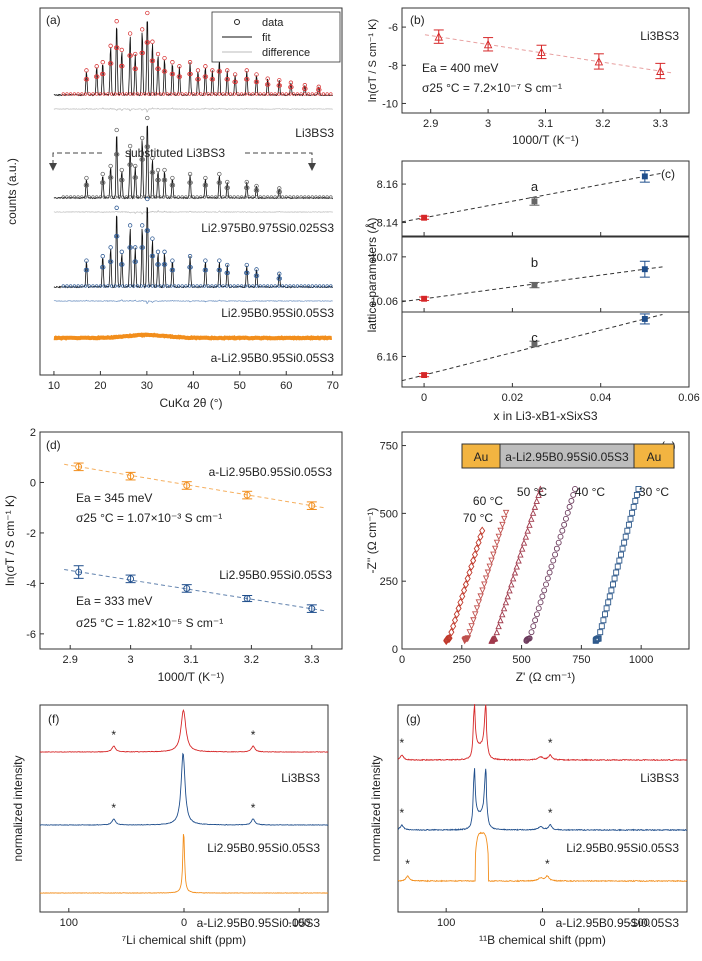 This screenshot has height=961, width=702. I want to click on x-axis-label: x in Li3-xB1-xSixS3, so click(545, 416).